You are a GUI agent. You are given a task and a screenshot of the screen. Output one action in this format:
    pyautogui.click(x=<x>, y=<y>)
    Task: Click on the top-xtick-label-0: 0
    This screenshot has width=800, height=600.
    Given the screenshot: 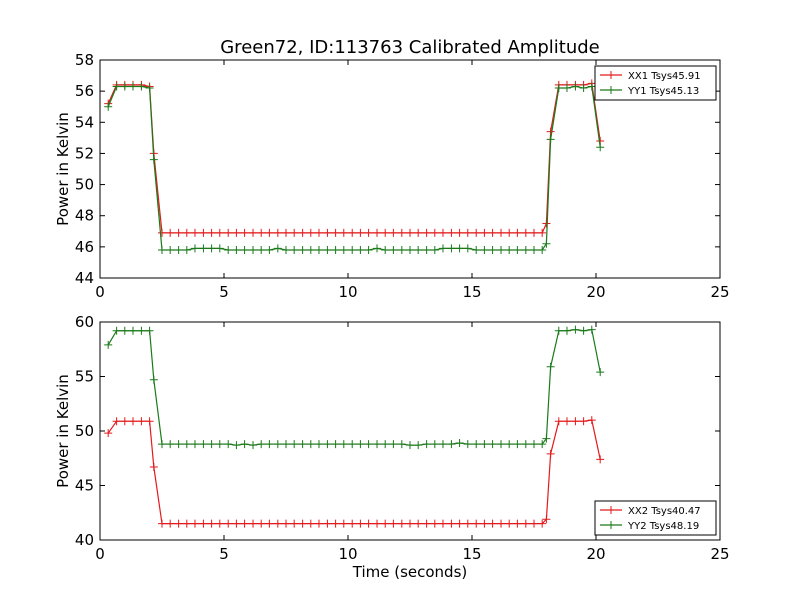 What is the action you would take?
    pyautogui.click(x=100, y=292)
    